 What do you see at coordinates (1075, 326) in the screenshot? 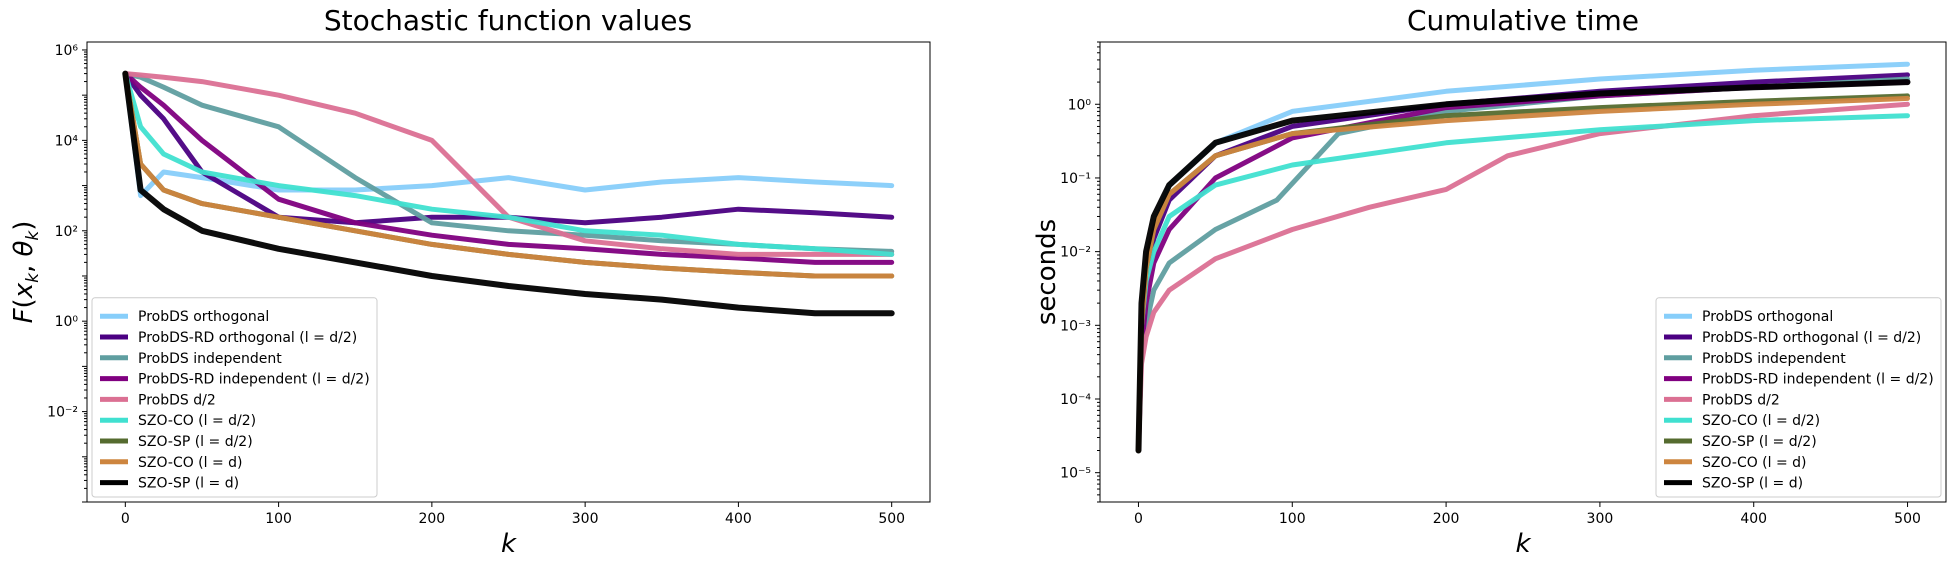
I see `y-tick-label: 10⁻³` at bounding box center [1075, 326].